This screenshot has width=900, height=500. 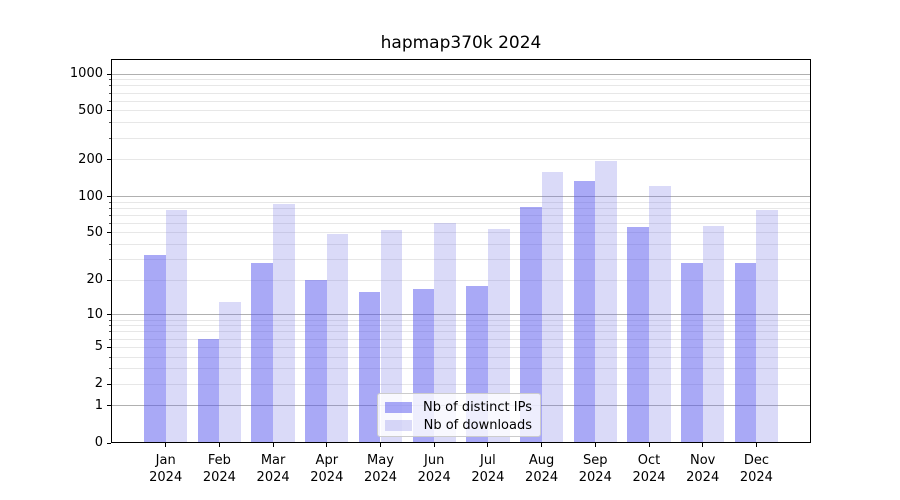 I want to click on y-tick-label: 200, so click(x=90, y=159).